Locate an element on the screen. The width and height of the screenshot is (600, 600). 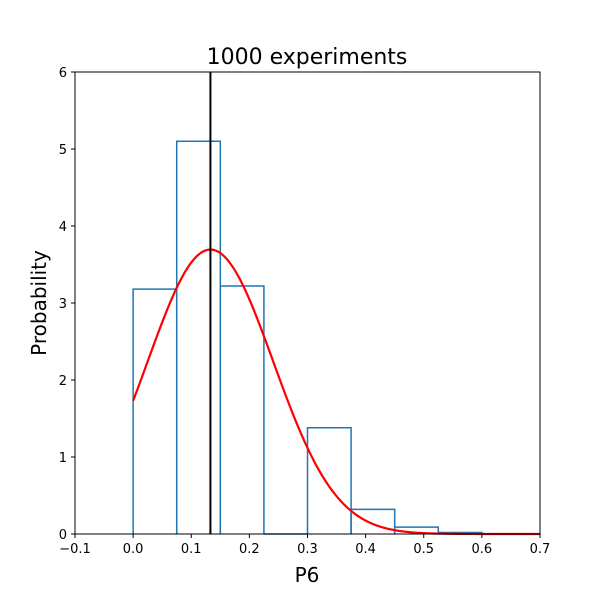
x-axis-label: P6 is located at coordinates (307, 575).